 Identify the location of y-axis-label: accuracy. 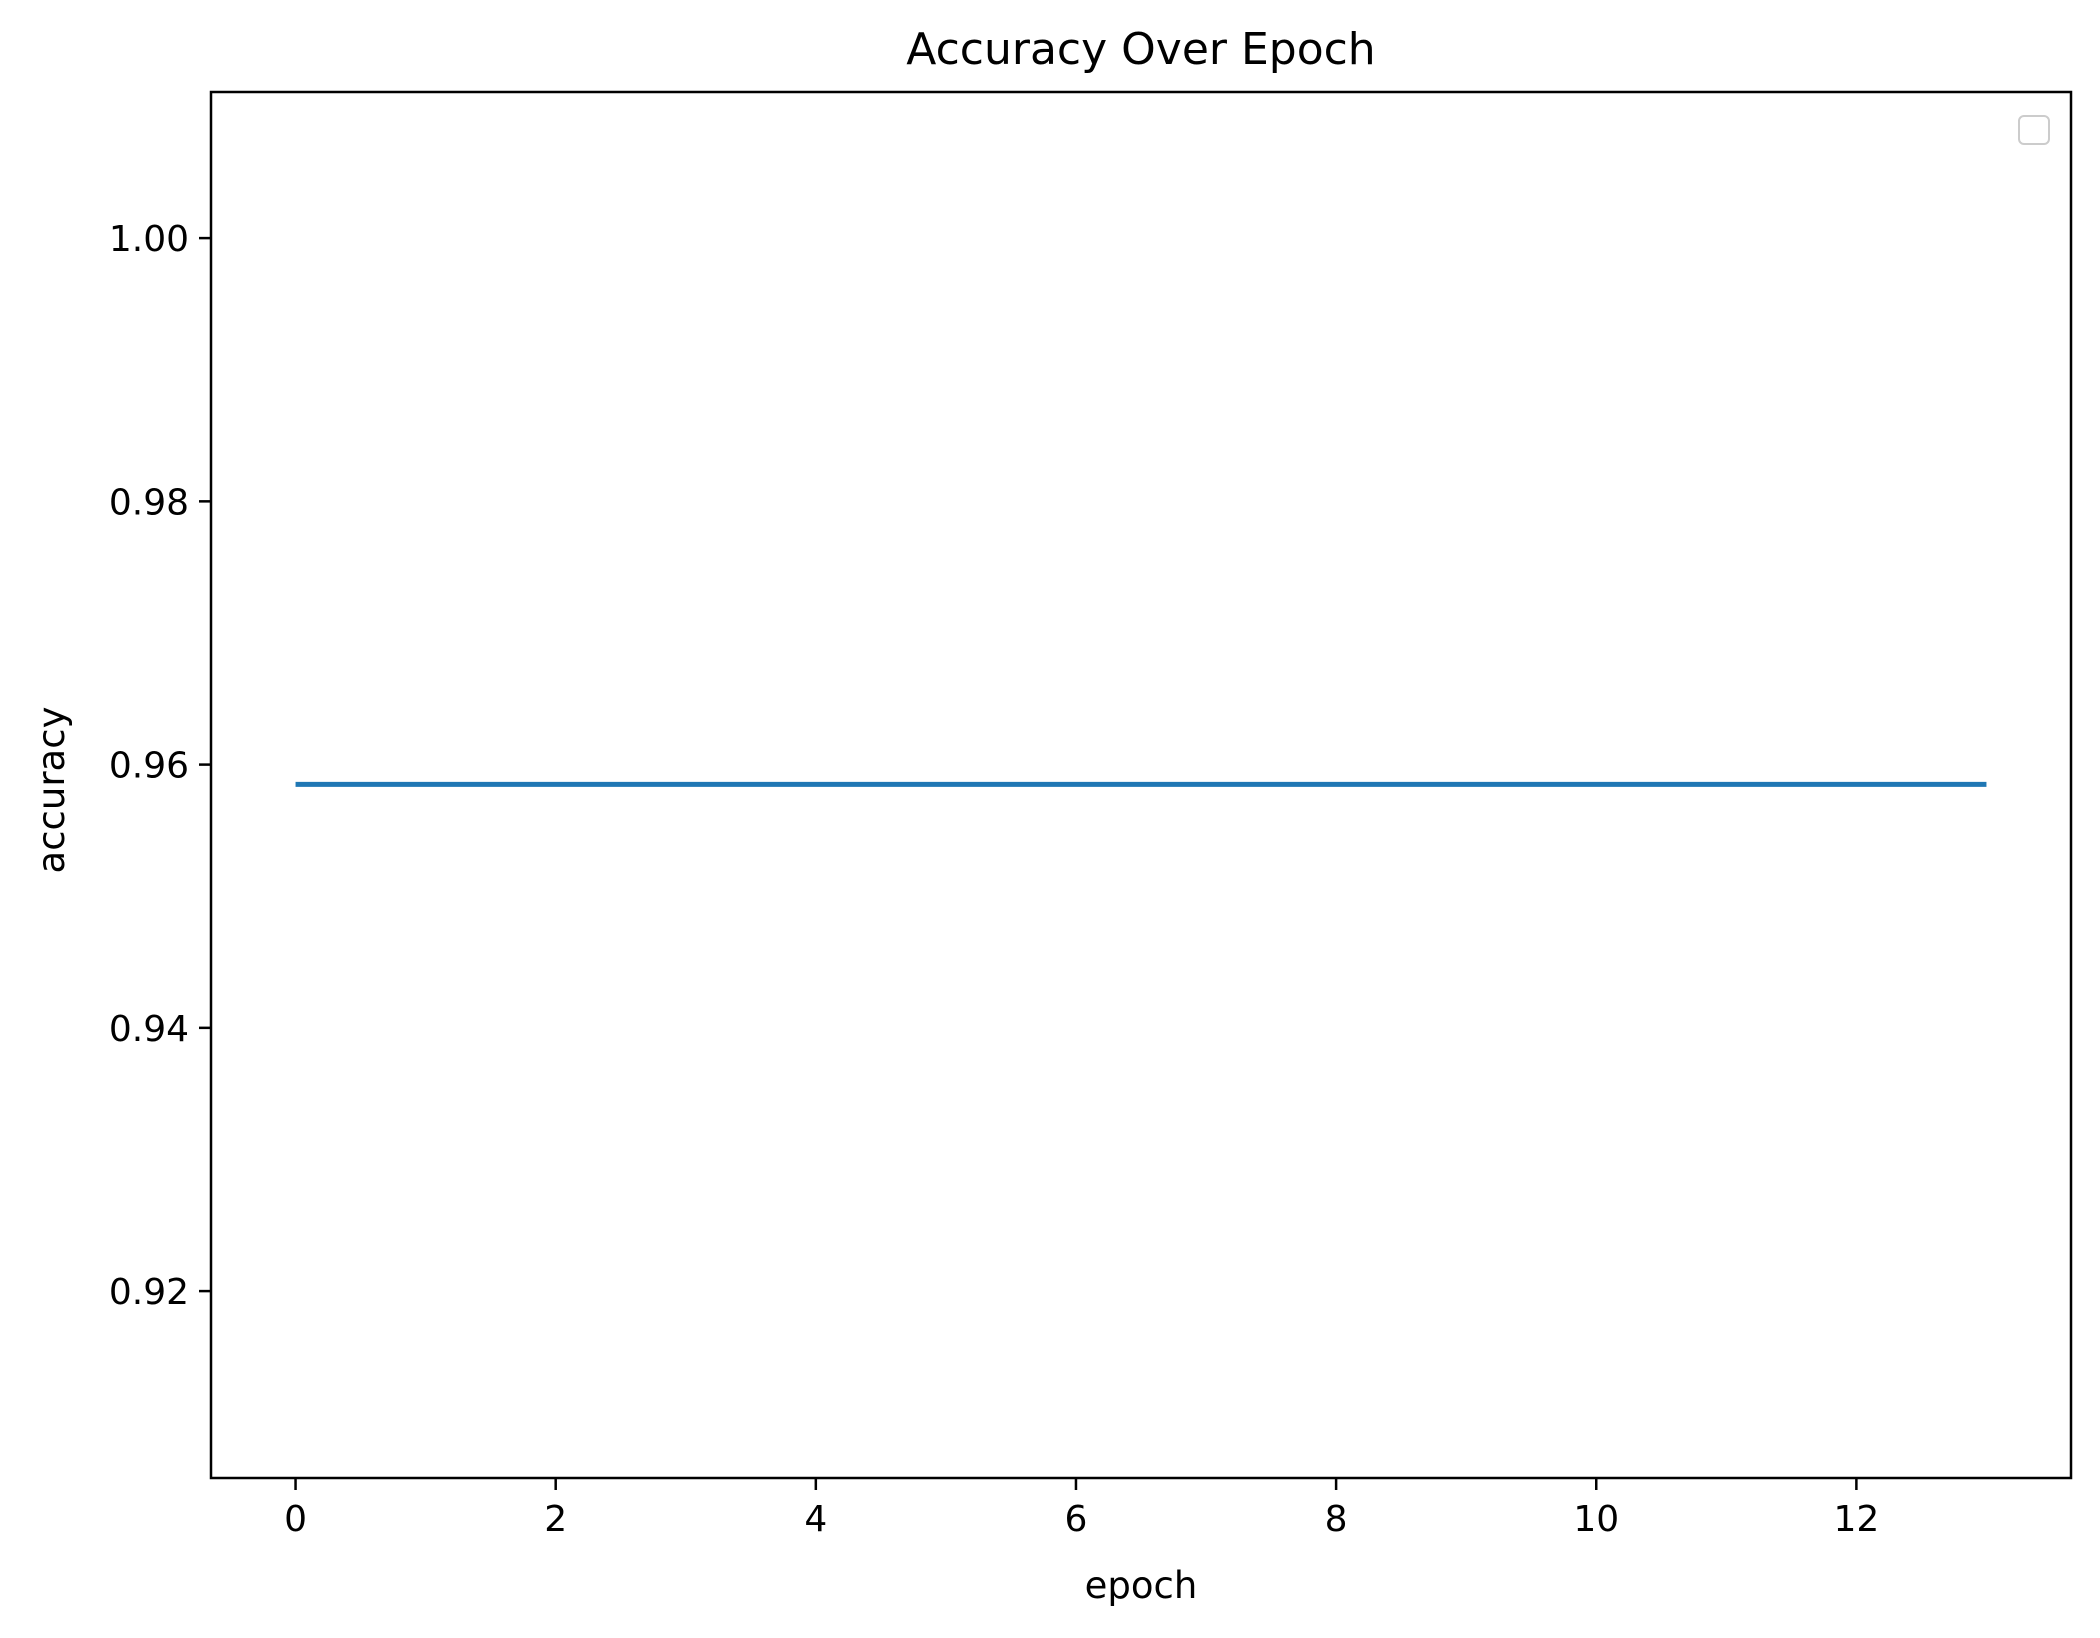
(51, 790).